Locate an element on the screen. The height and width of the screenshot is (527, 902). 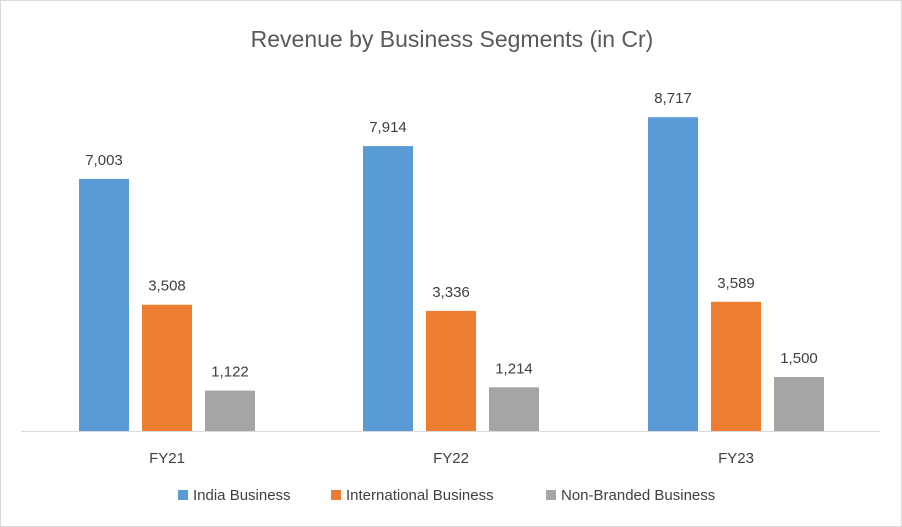
data-label-fy23-1: 3,589 is located at coordinates (736, 283).